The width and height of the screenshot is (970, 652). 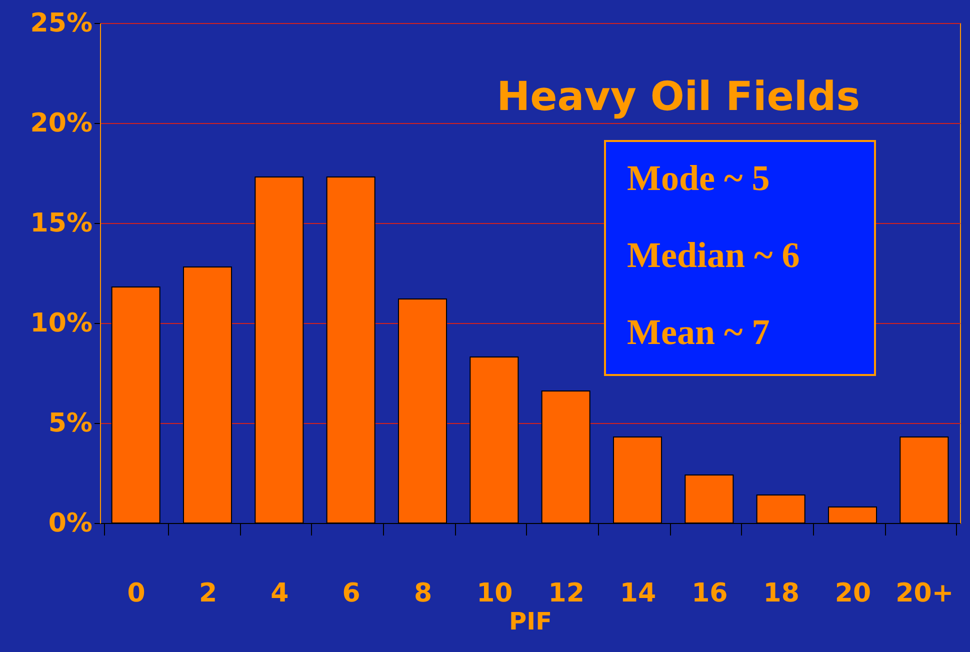 What do you see at coordinates (638, 593) in the screenshot?
I see `x-tick-label: 14` at bounding box center [638, 593].